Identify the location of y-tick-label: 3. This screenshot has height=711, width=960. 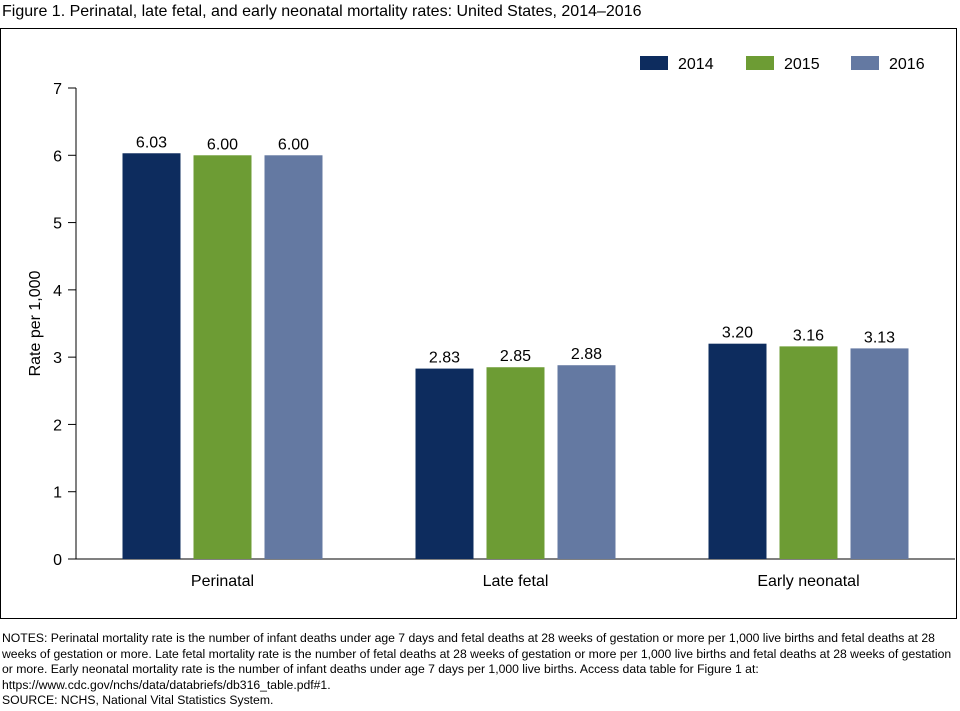
(57, 358).